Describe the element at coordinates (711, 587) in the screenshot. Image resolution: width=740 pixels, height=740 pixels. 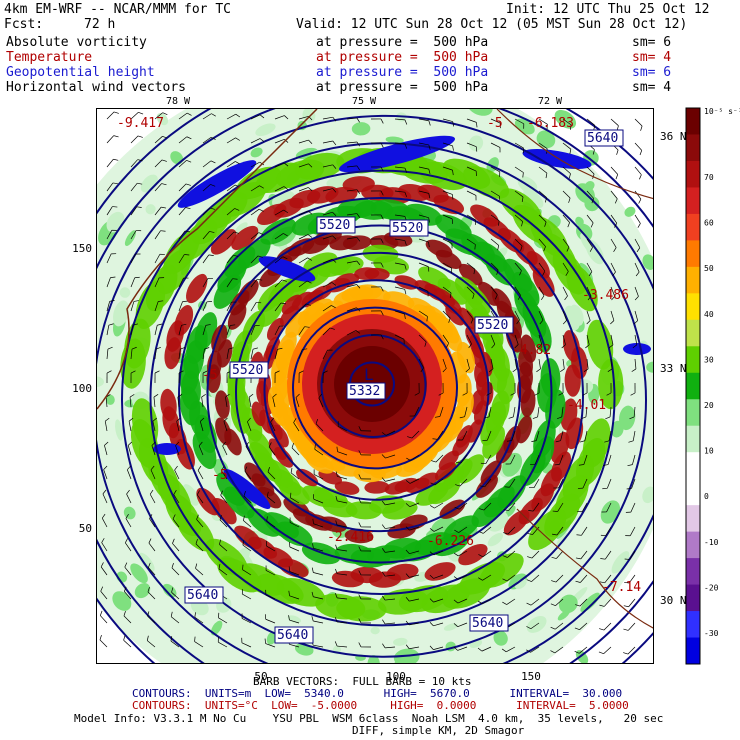
I see `colorbar-tick-label: -20` at that location.